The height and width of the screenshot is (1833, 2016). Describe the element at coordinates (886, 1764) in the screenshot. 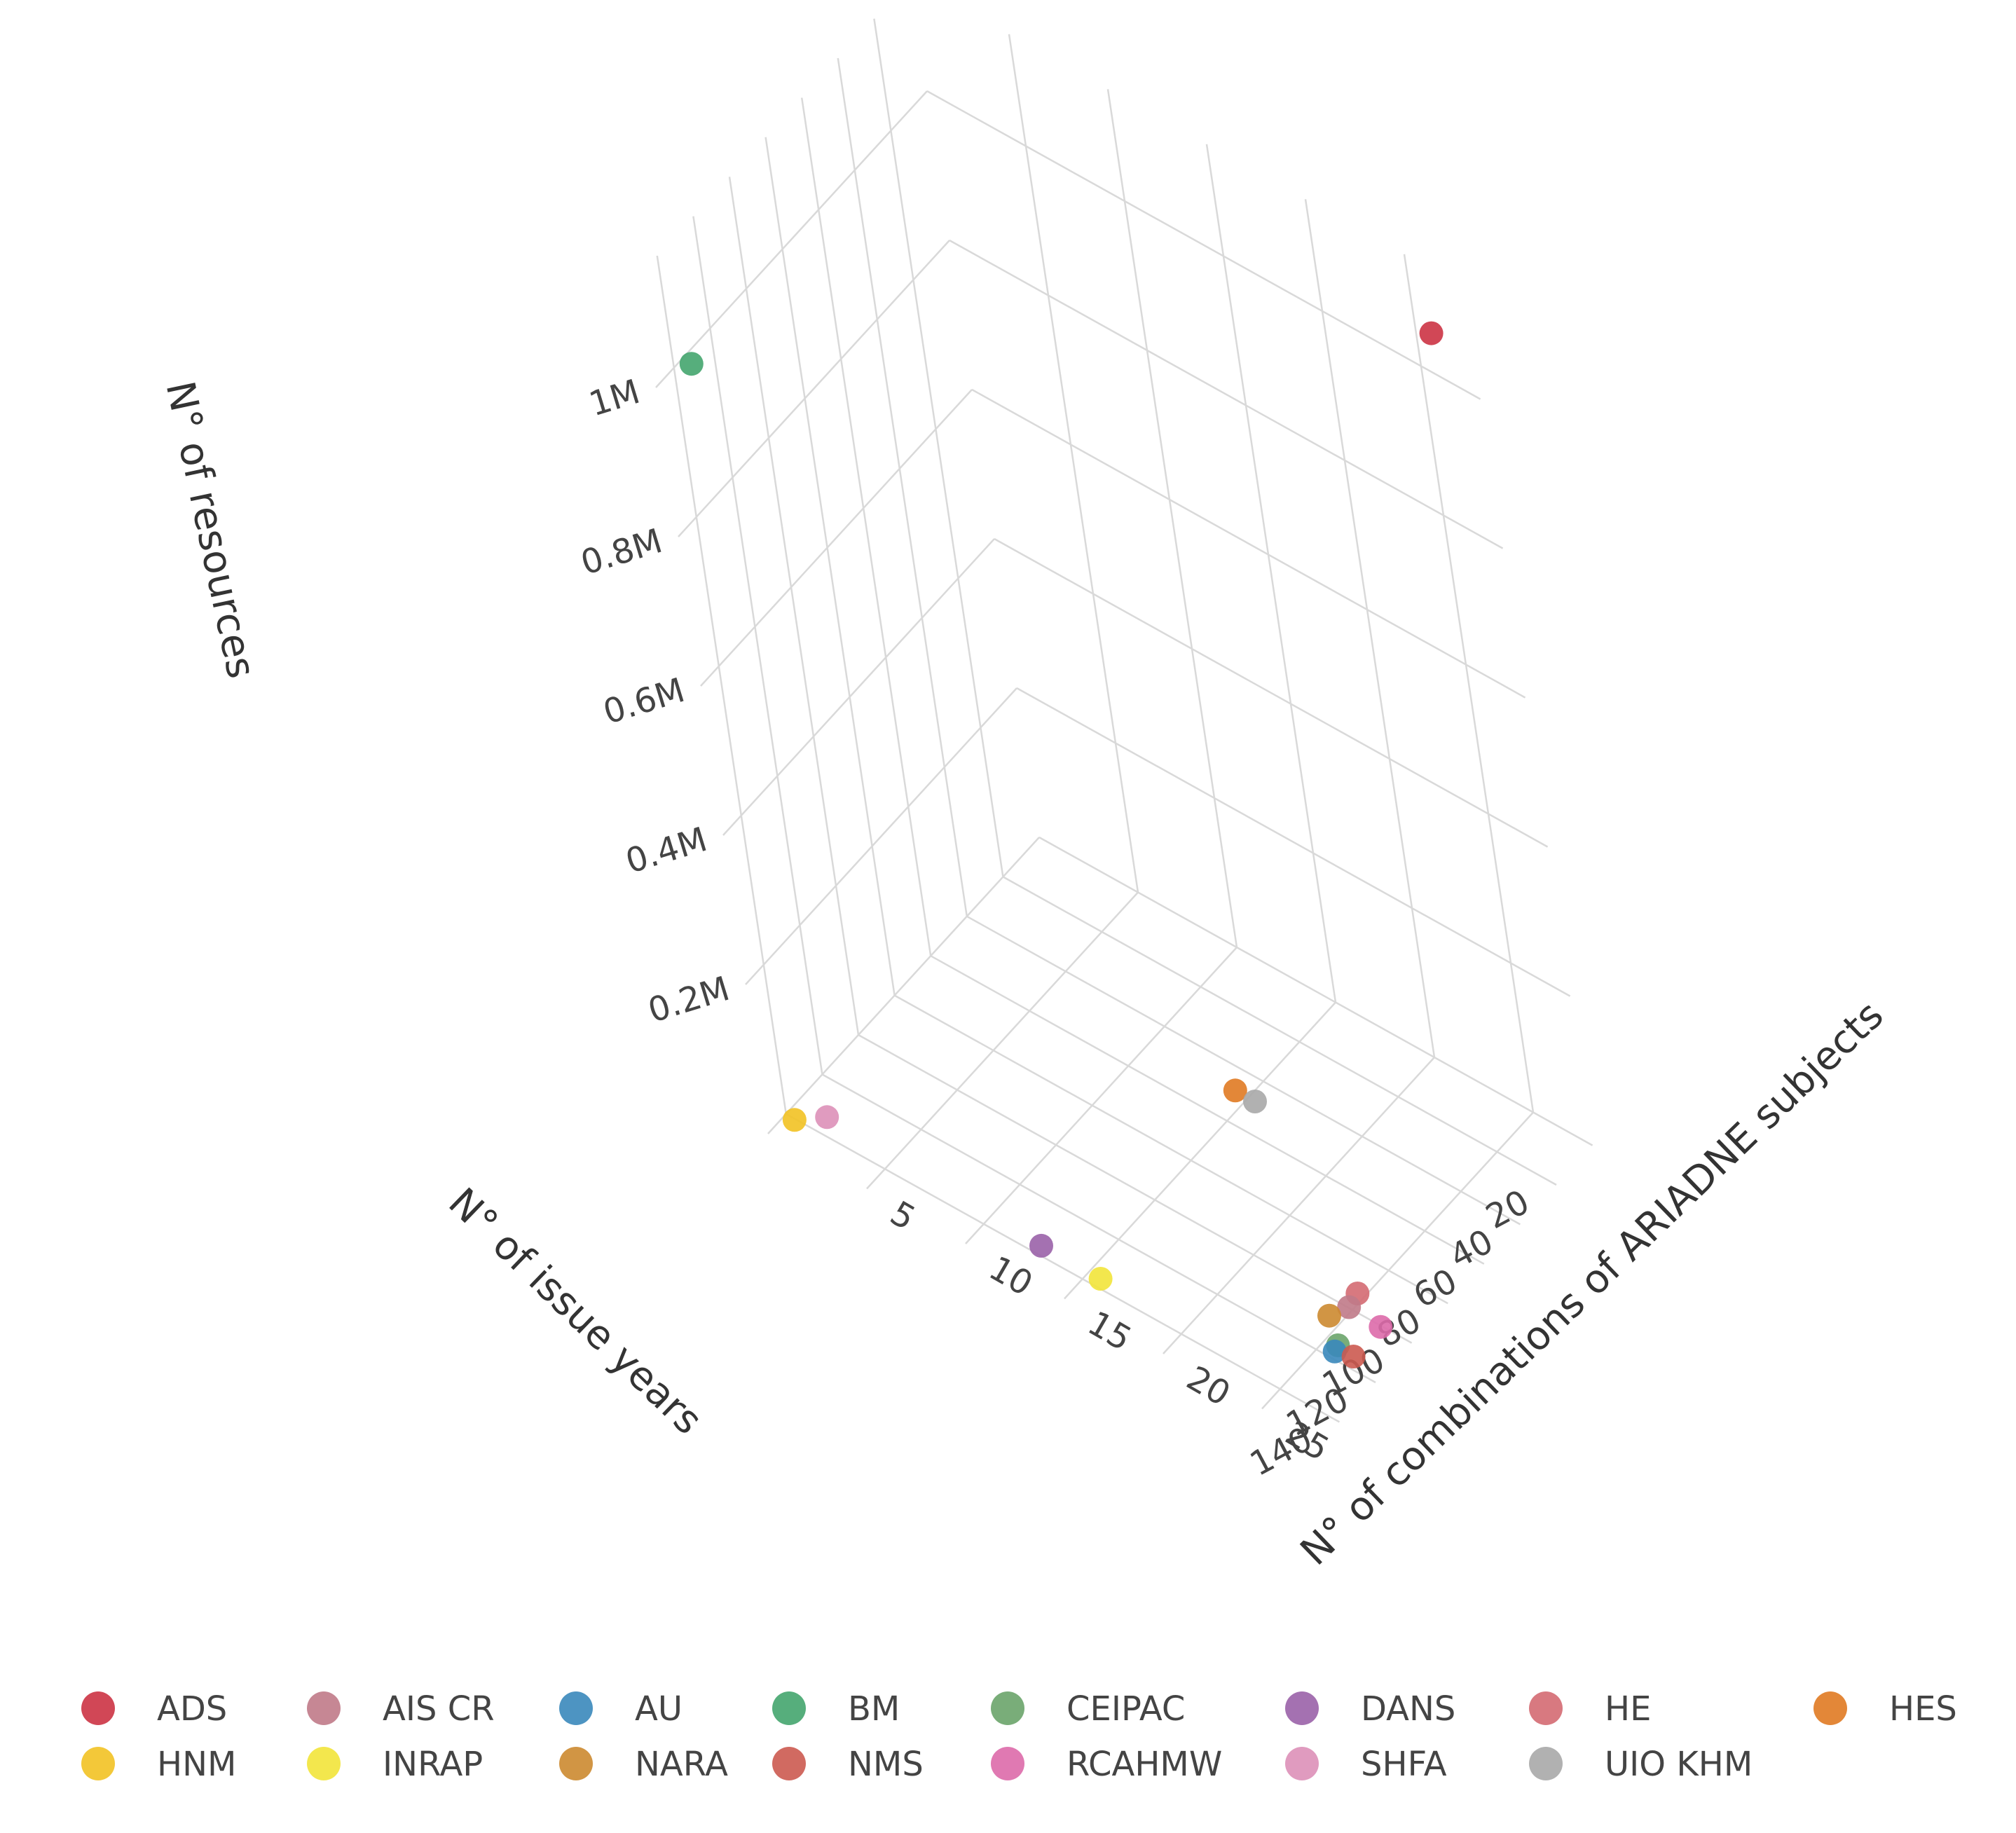

I see `legend-label: NMS` at that location.